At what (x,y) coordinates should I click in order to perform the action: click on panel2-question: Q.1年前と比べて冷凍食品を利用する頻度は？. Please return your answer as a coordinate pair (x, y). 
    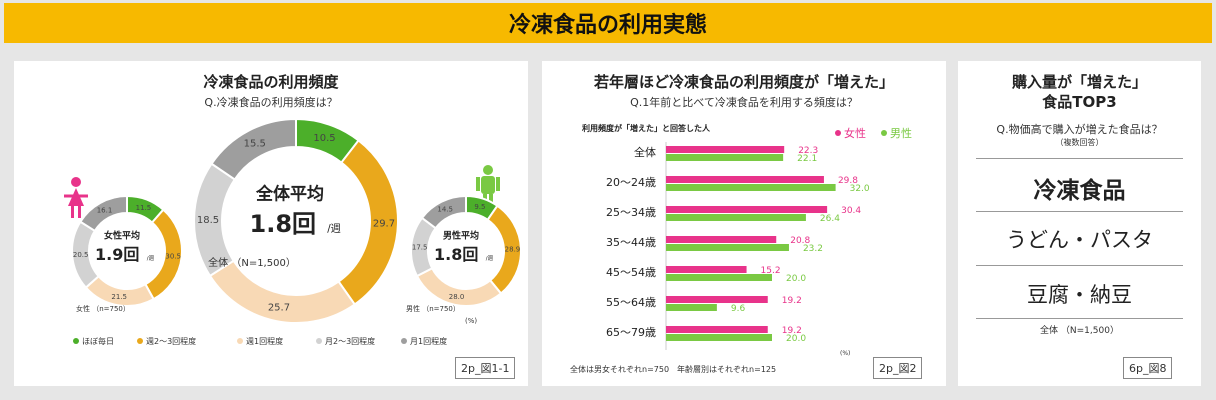
    Looking at the image, I should click on (744, 102).